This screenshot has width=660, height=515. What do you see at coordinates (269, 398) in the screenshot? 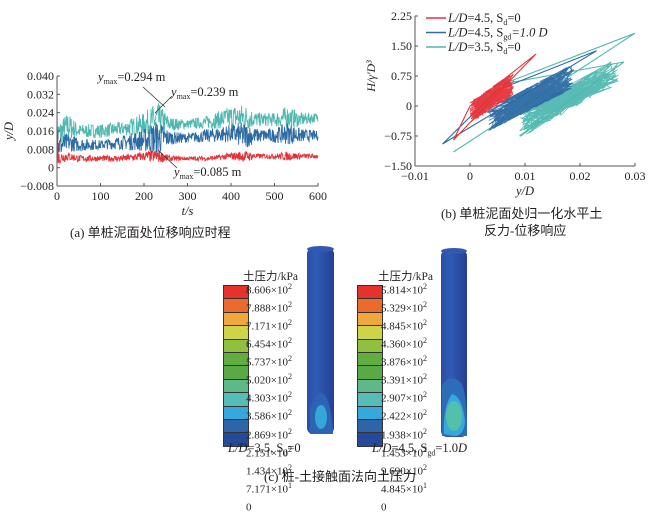
I see `colorbar-label: 4.303×10²` at bounding box center [269, 398].